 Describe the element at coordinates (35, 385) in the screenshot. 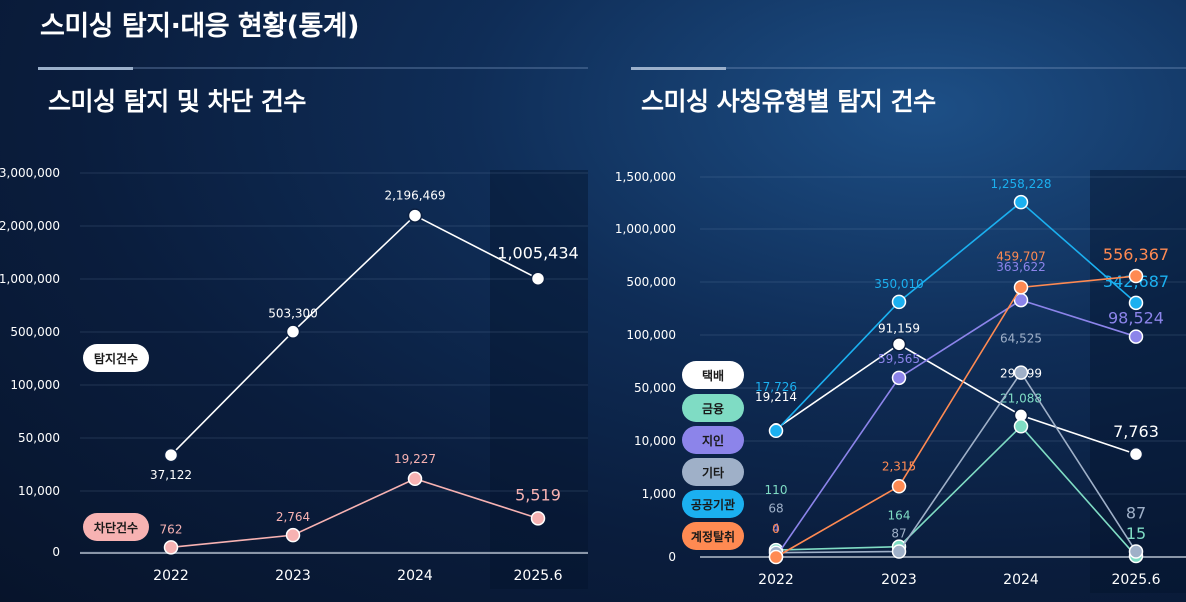

I see `y-tick-label: 100,000` at that location.